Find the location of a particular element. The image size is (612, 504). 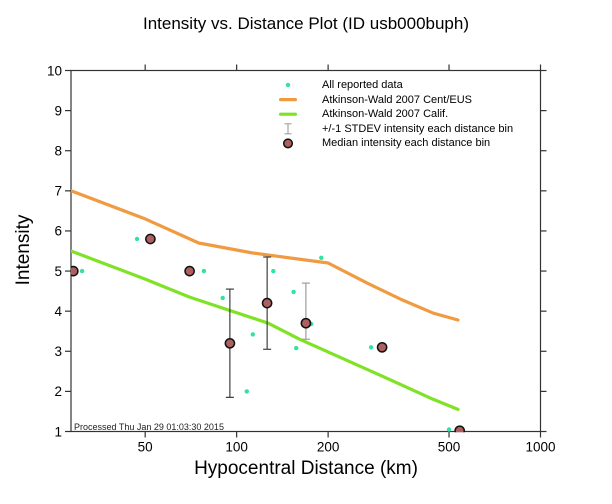

x-axis-label: Hypocentral Distance (km) is located at coordinates (306, 468).